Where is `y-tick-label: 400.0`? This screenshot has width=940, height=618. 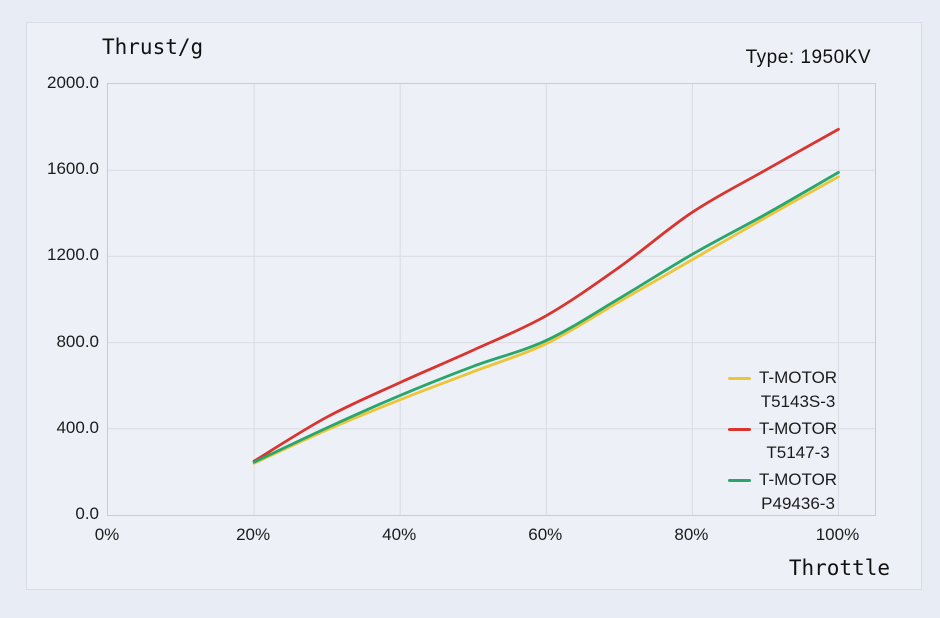 y-tick-label: 400.0 is located at coordinates (77, 427).